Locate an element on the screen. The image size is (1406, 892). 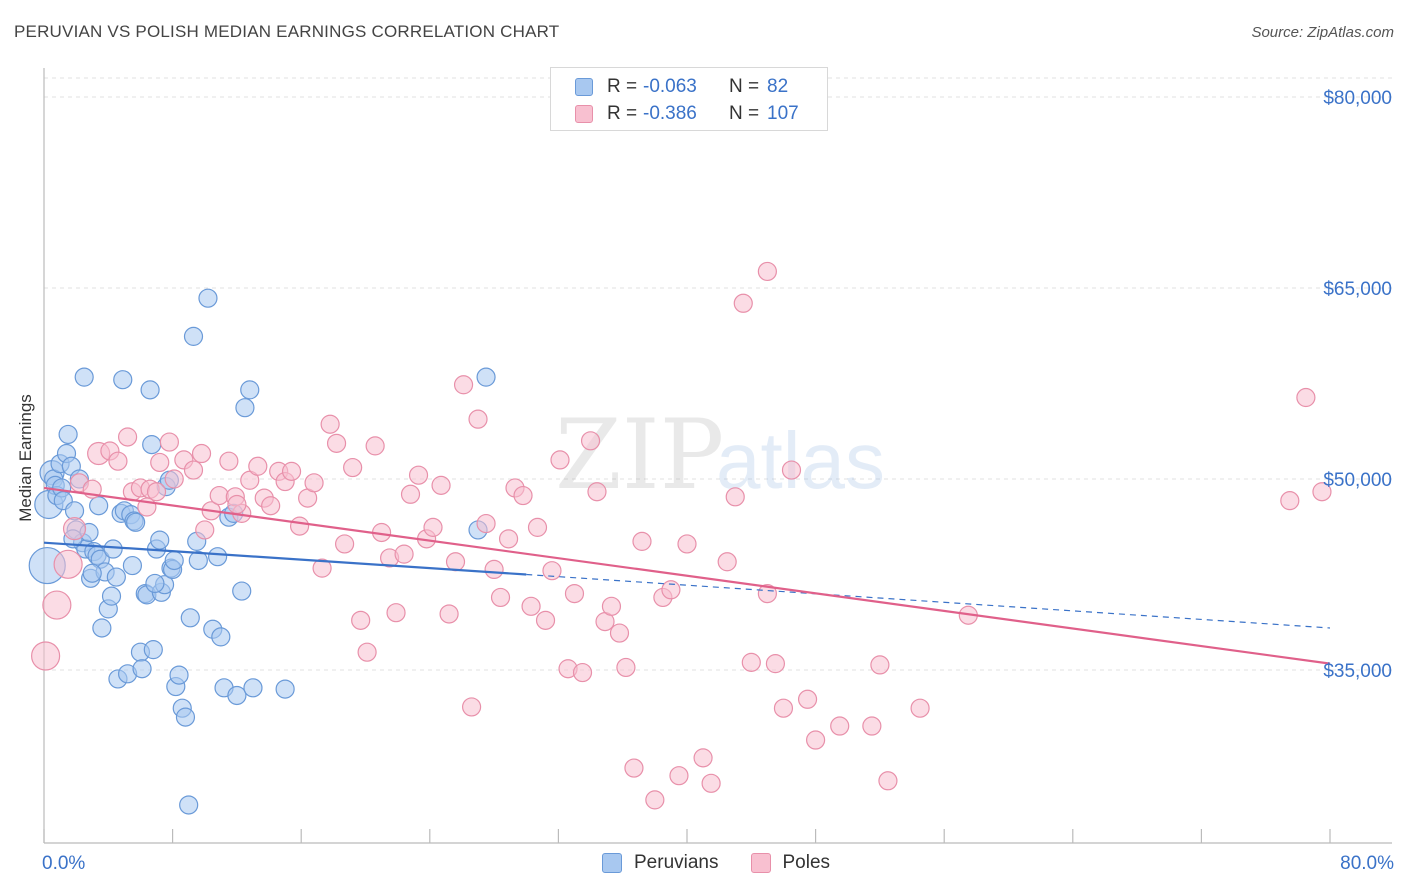
trend-line-peruvians is located at coordinates (285, 558).